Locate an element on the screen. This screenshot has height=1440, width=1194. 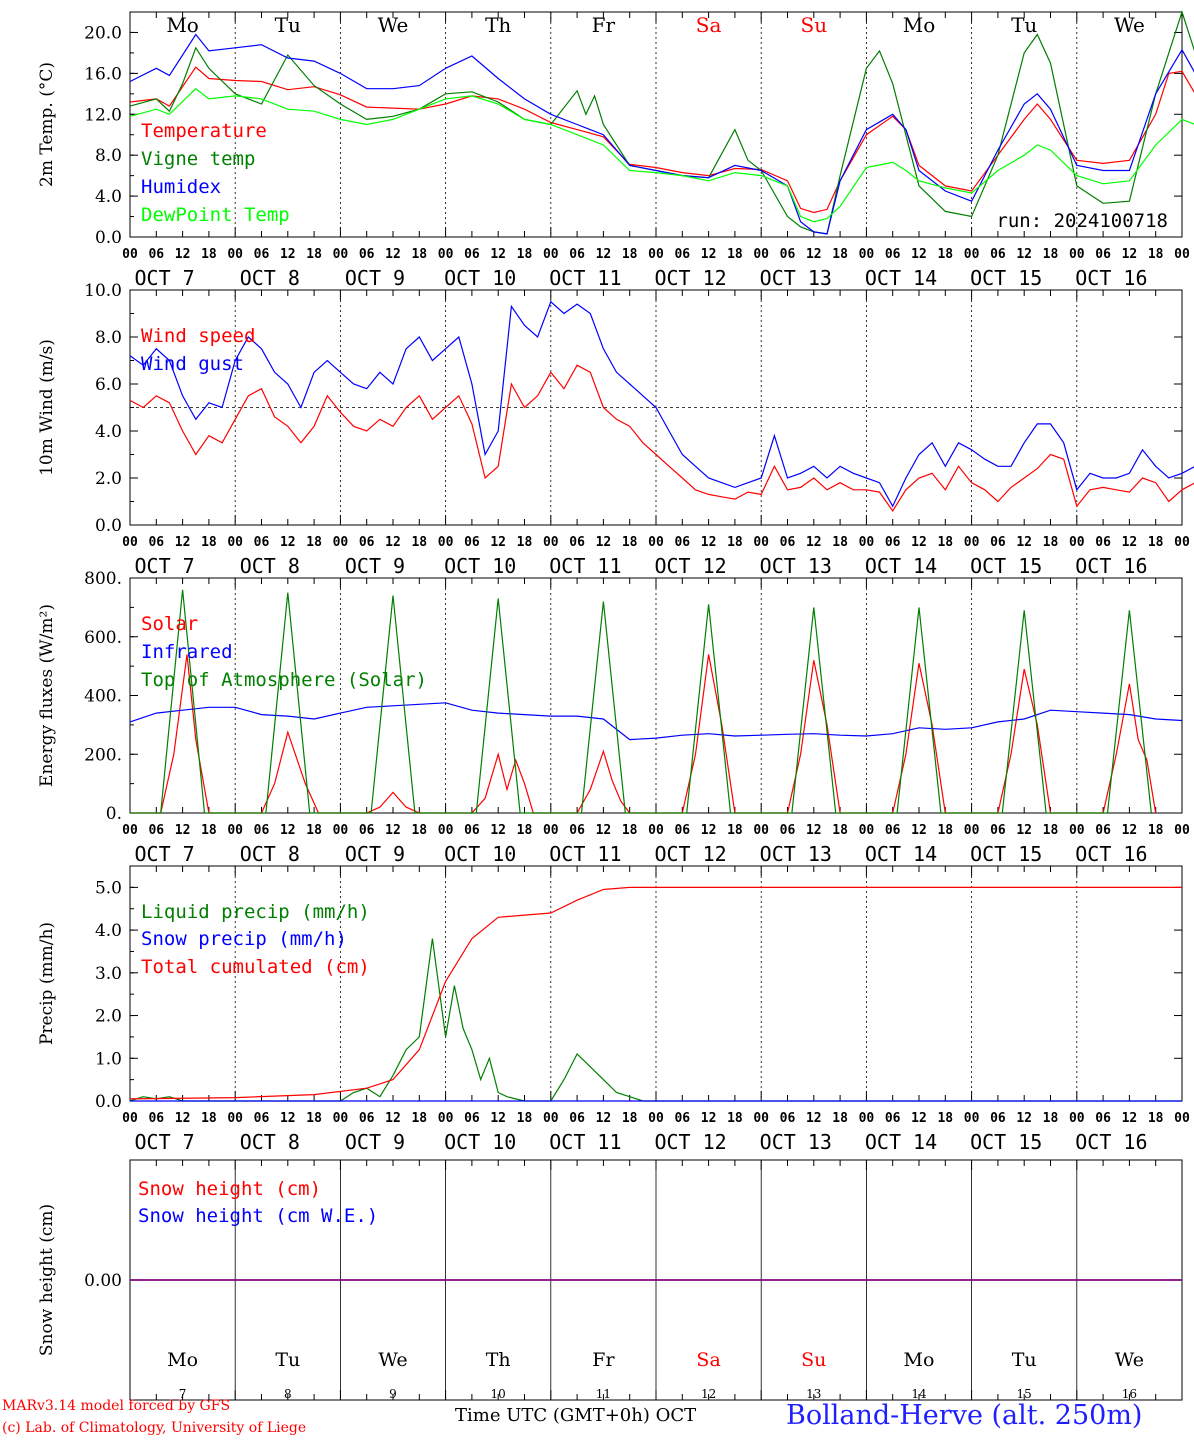
series-line-temperature is located at coordinates (661, 140).